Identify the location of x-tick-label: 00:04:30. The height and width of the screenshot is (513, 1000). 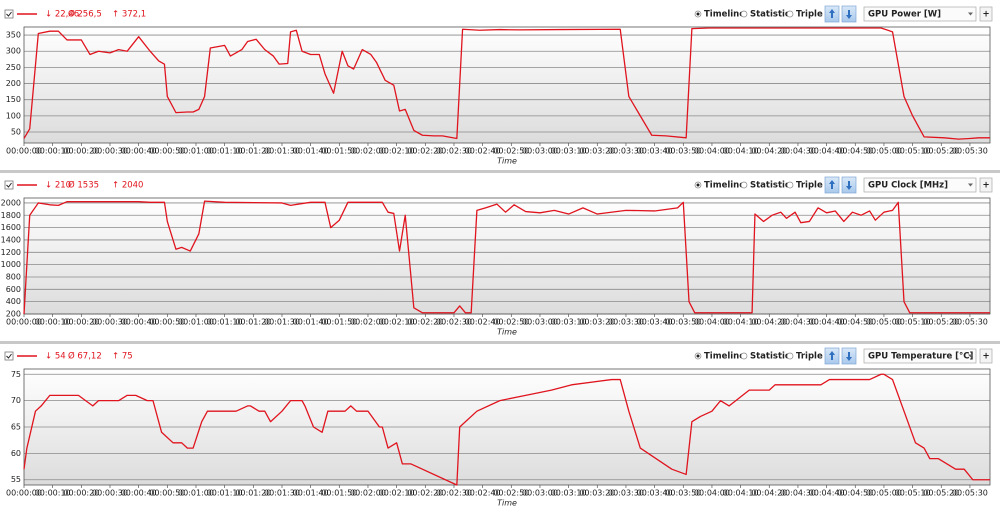
(798, 493).